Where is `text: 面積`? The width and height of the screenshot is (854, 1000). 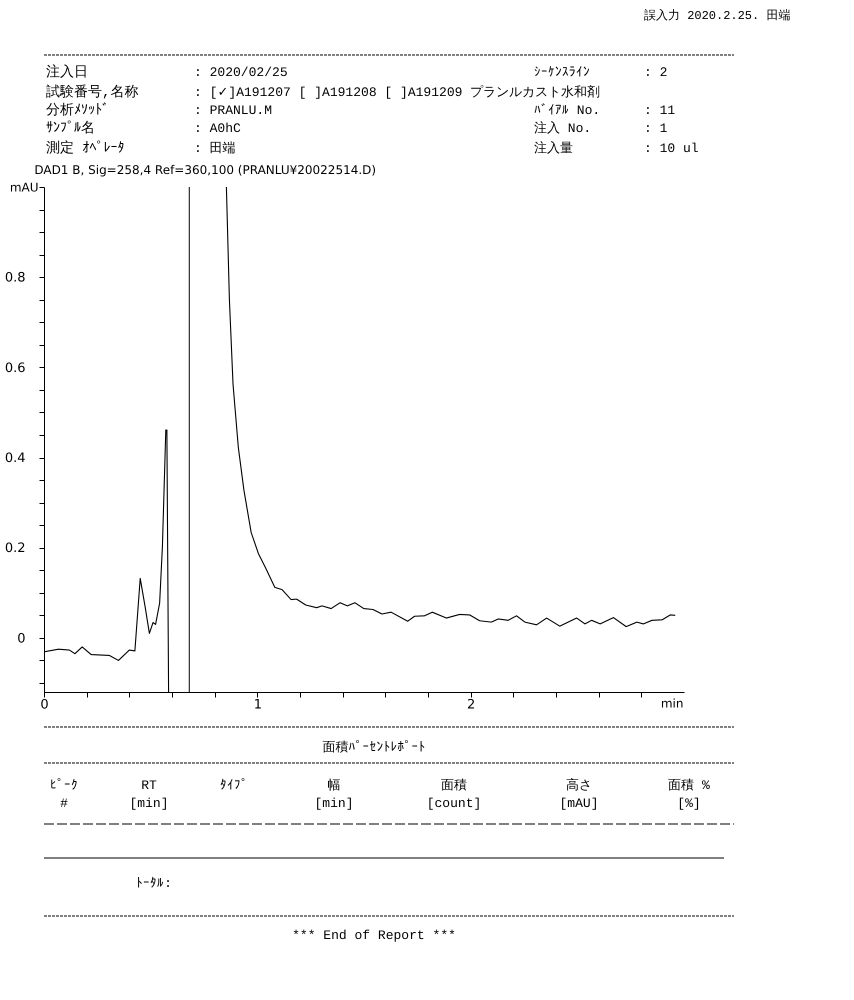 text: 面積 is located at coordinates (454, 785).